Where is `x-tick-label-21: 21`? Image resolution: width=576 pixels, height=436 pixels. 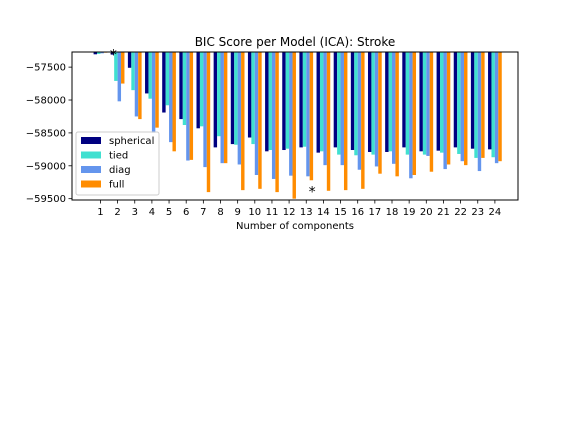 x-tick-label-21: 21 is located at coordinates (443, 212).